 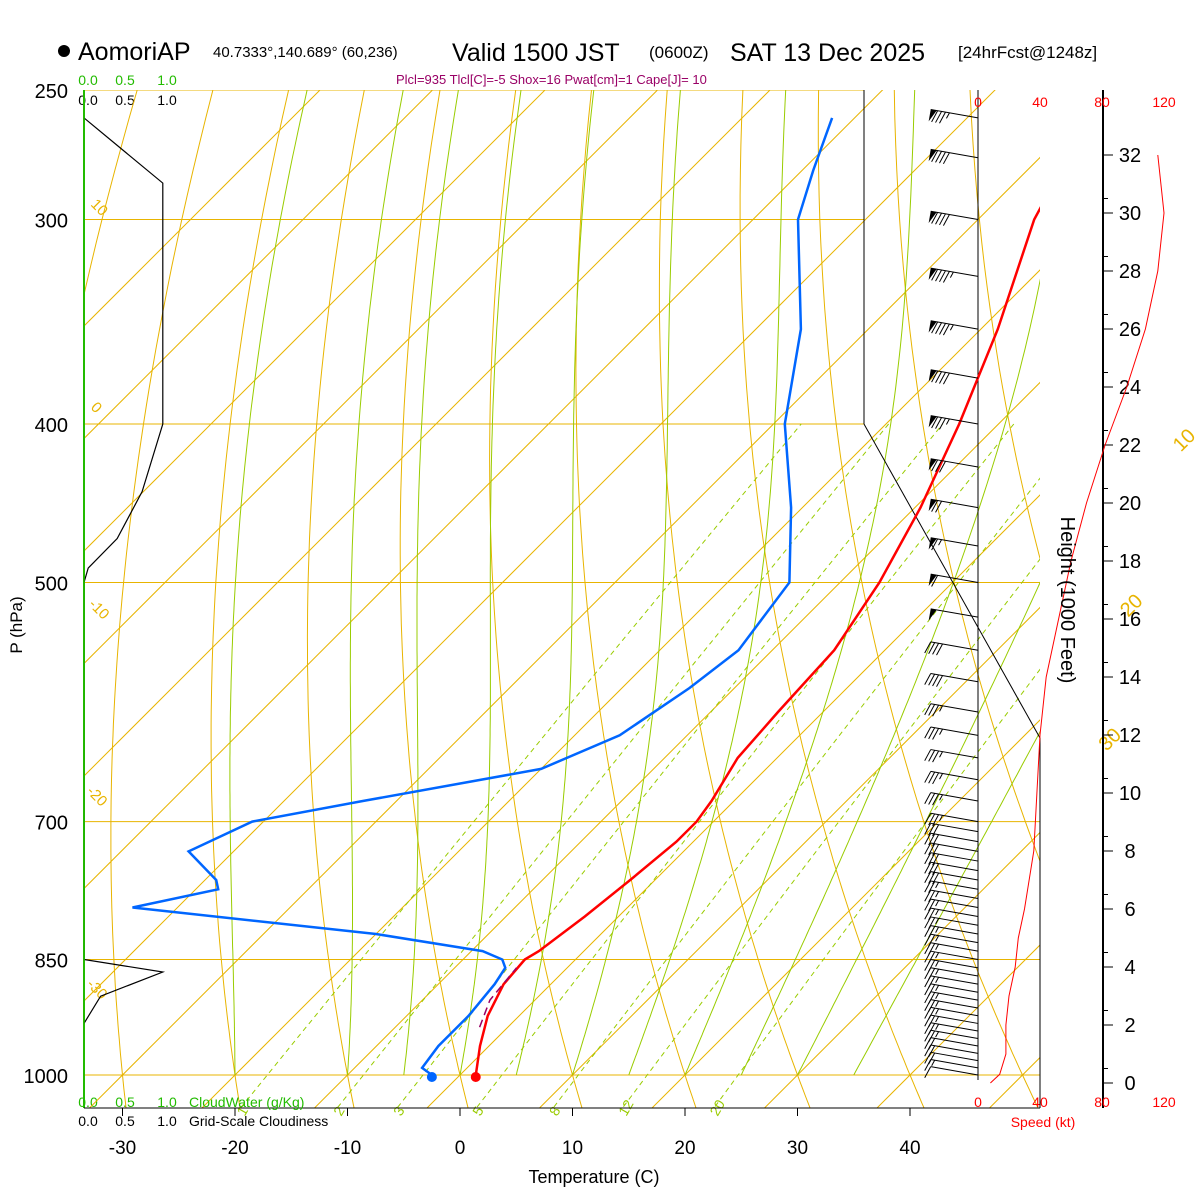 I want to click on height-tick-label: 20, so click(x=1130, y=504).